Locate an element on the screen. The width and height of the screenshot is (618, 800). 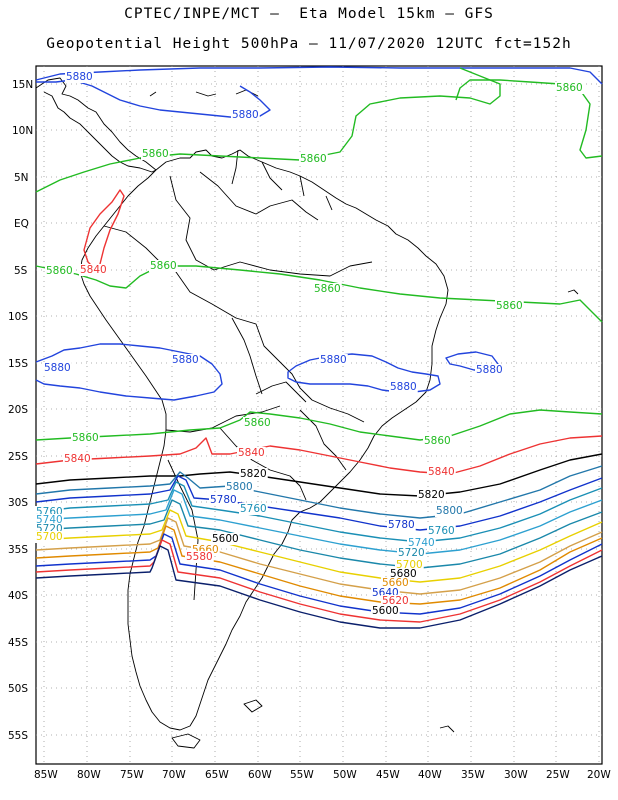
contour-label: 5620 is located at coordinates (395, 601).